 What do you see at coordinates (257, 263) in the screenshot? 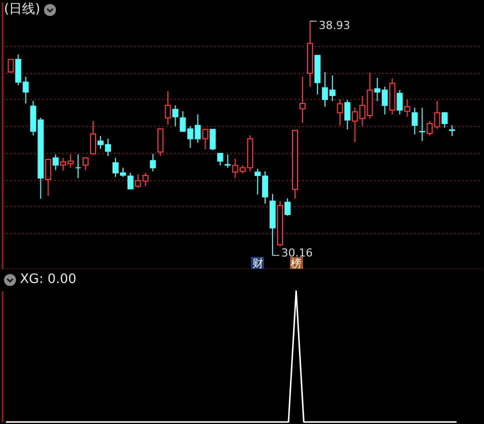
I see `annotation: 财` at bounding box center [257, 263].